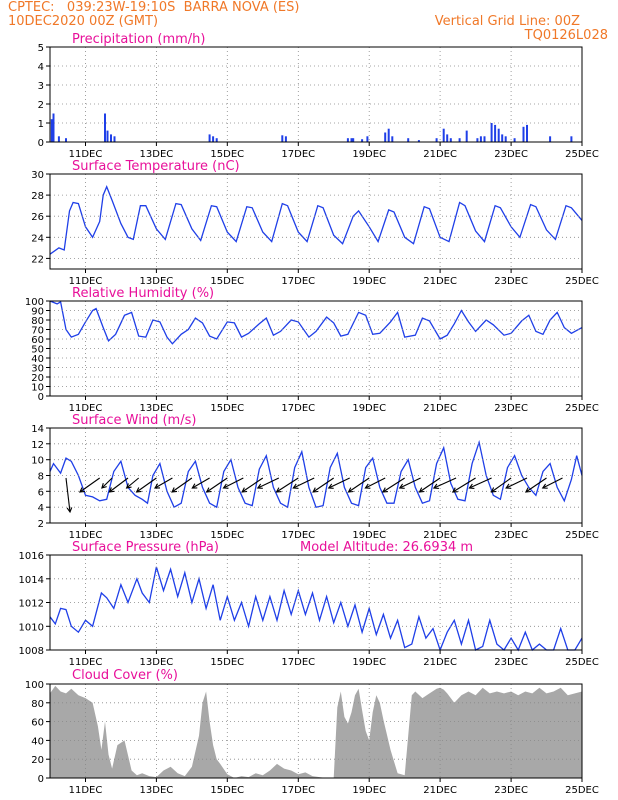  I want to click on y-tick-label: 24, so click(37, 238).